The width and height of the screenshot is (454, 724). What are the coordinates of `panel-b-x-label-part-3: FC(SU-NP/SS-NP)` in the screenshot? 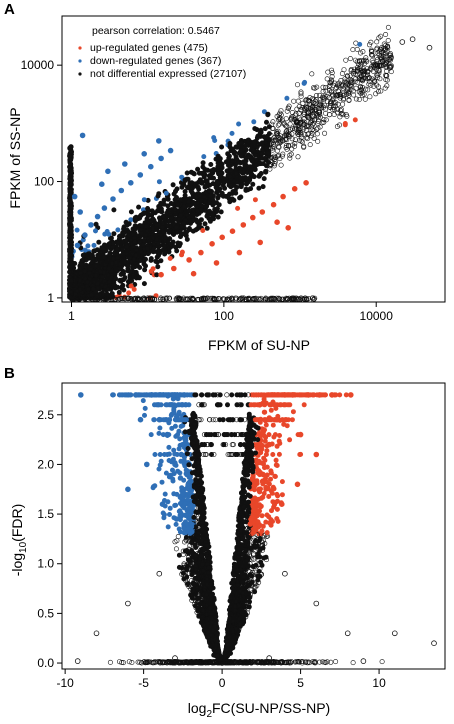 It's located at (271, 708).